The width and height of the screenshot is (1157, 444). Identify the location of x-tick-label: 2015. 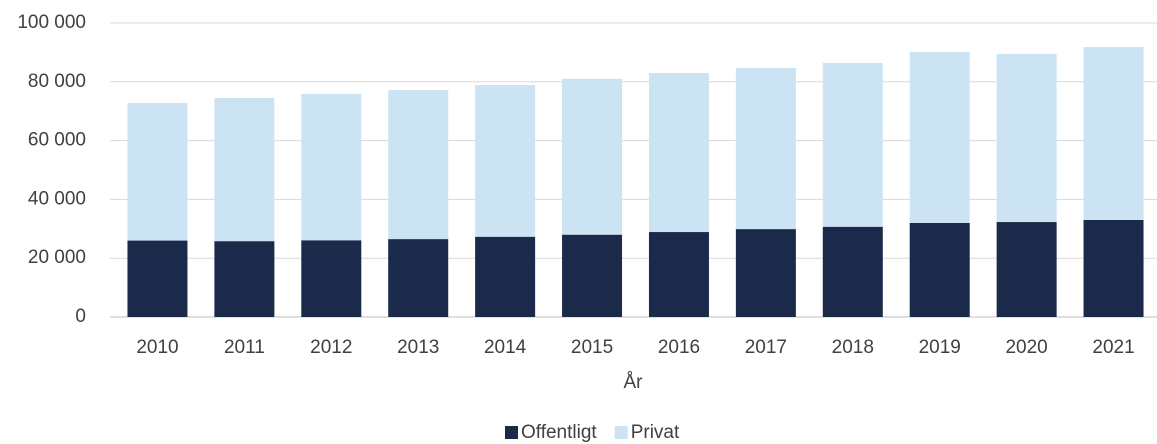
(592, 347).